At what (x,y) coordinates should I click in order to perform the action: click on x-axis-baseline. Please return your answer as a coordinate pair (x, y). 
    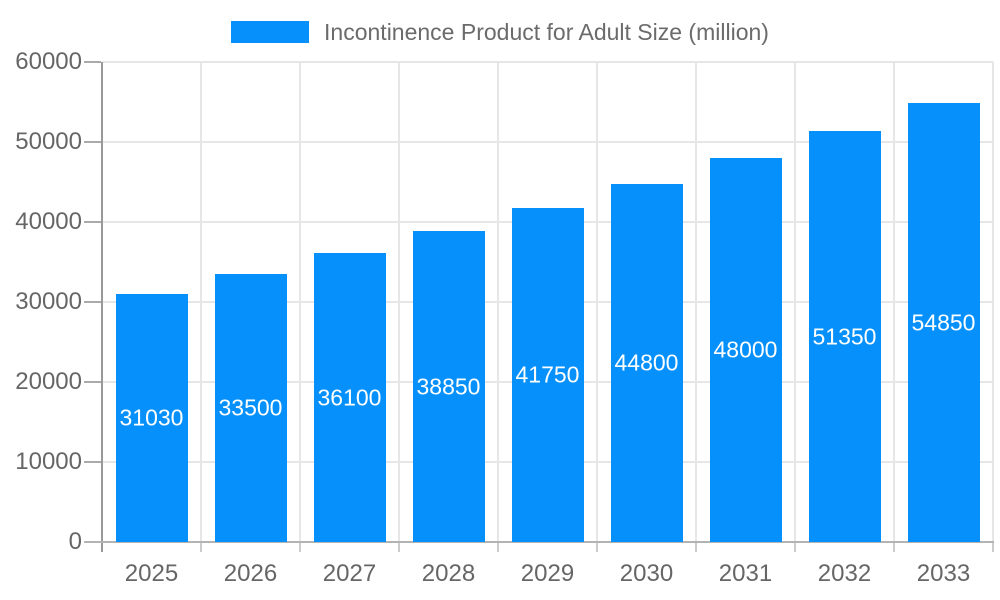
    Looking at the image, I should click on (539, 542).